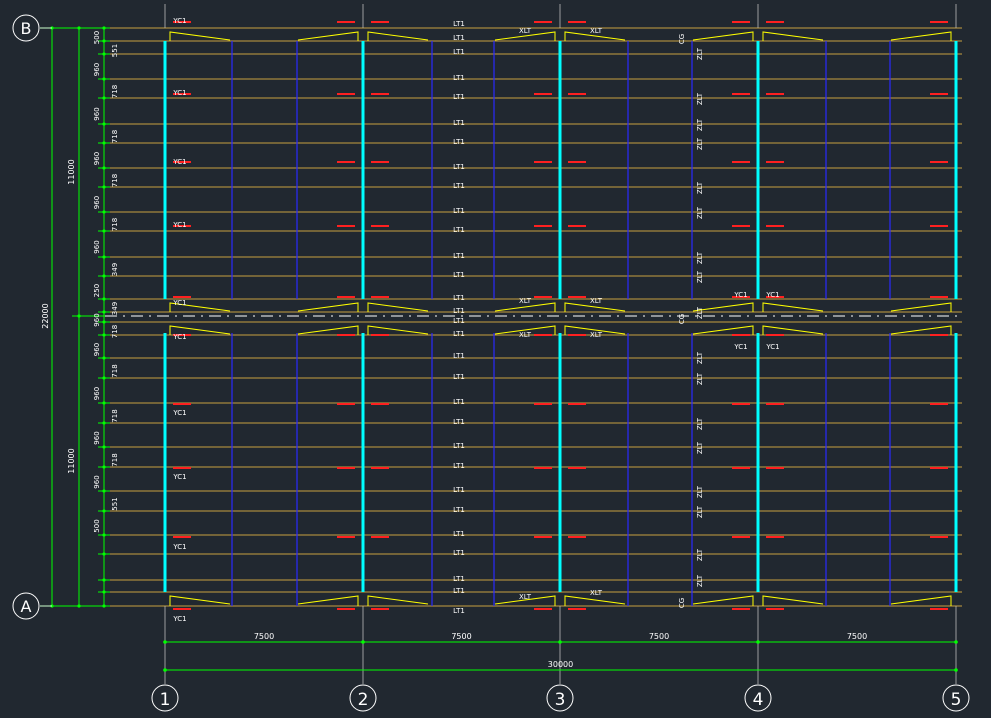  Describe the element at coordinates (26, 28) in the screenshot. I see `axis-label-row: B` at that location.